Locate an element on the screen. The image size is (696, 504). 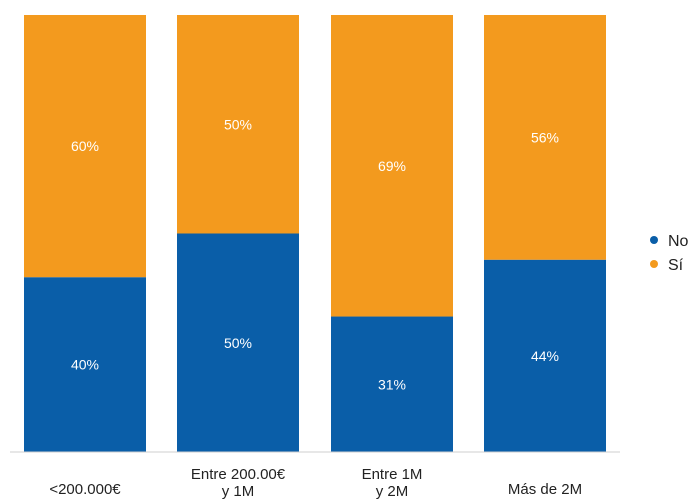
data-label: 31% is located at coordinates (392, 384).